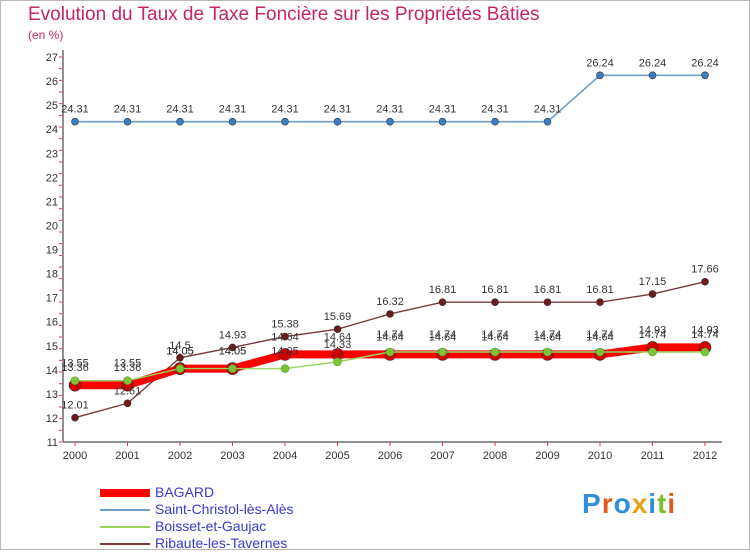 Image resolution: width=750 pixels, height=552 pixels. I want to click on x-tick-label: 2007, so click(442, 456).